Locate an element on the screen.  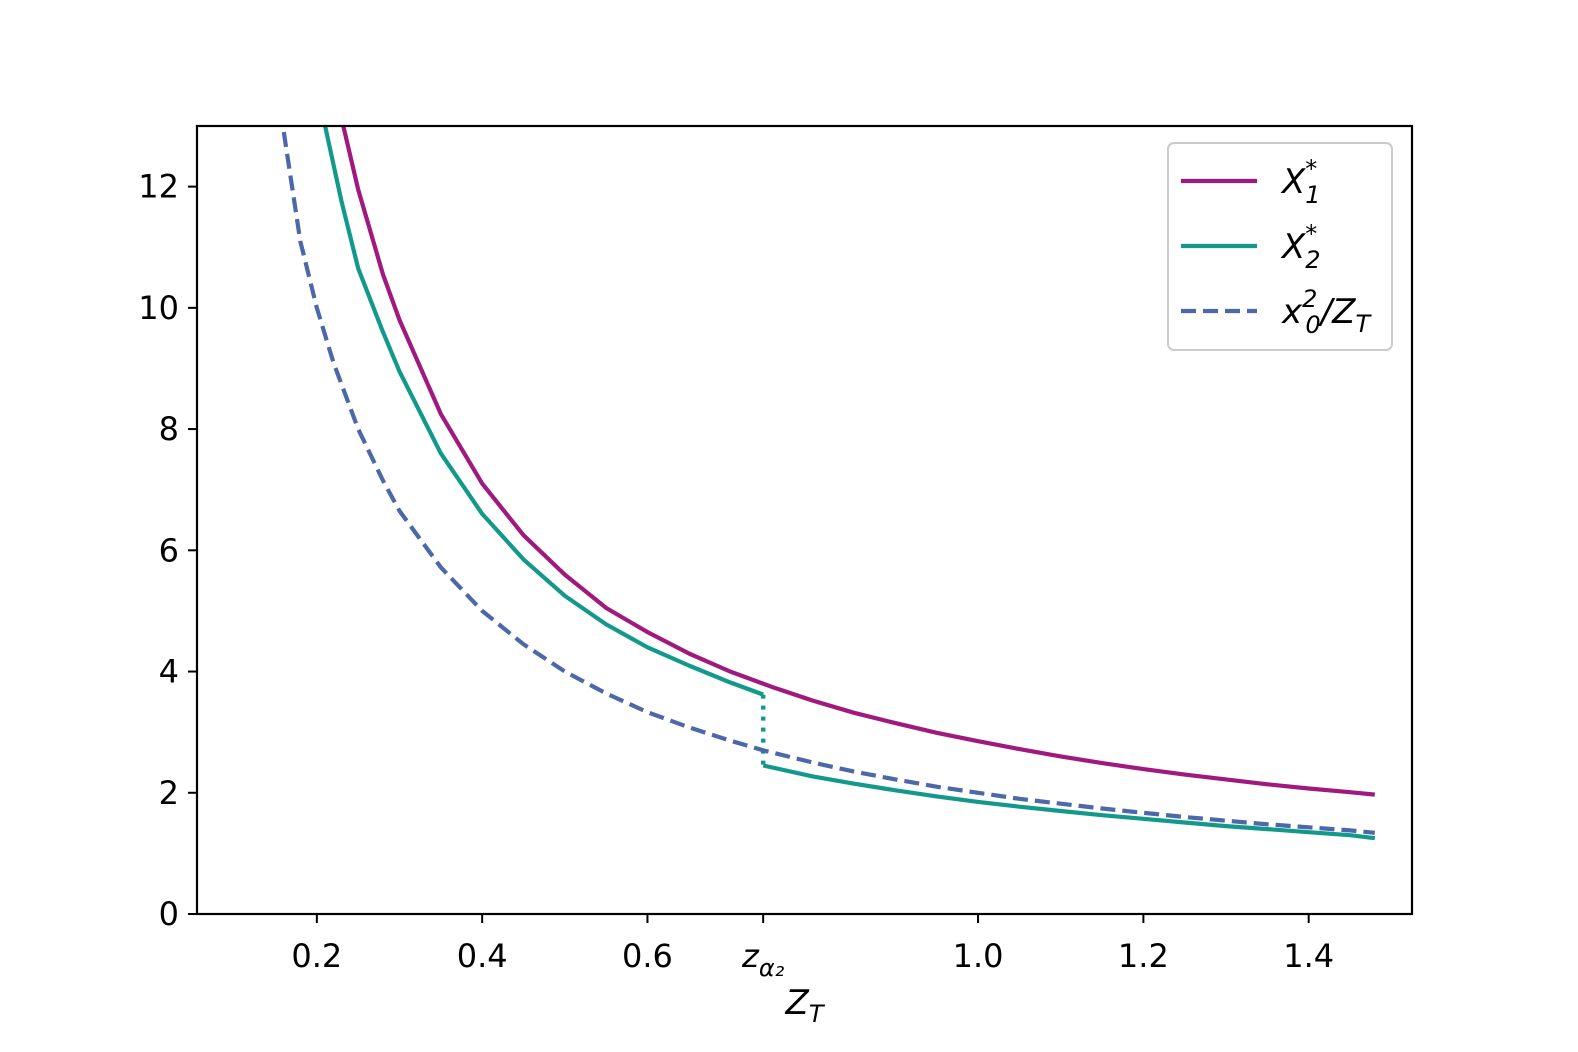
legend-label: X* 2 is located at coordinates (1300, 247).